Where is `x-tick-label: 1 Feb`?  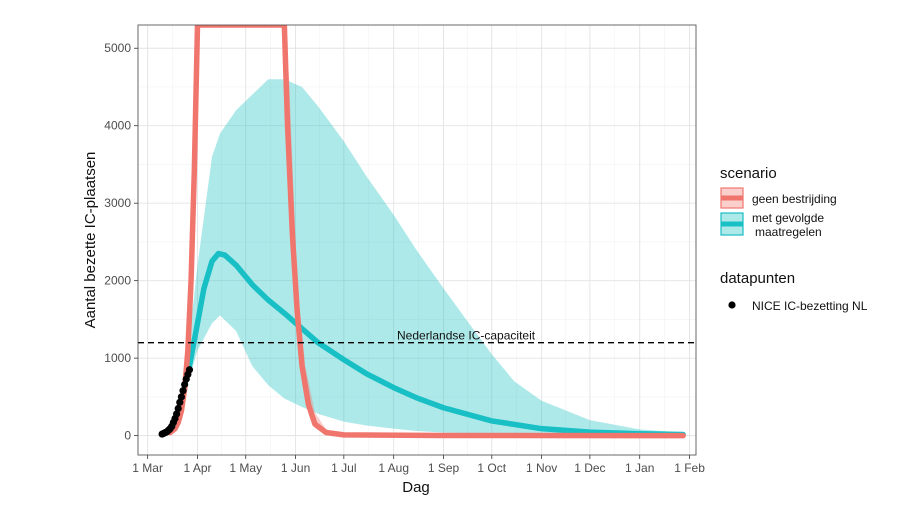
x-tick-label: 1 Feb is located at coordinates (689, 468).